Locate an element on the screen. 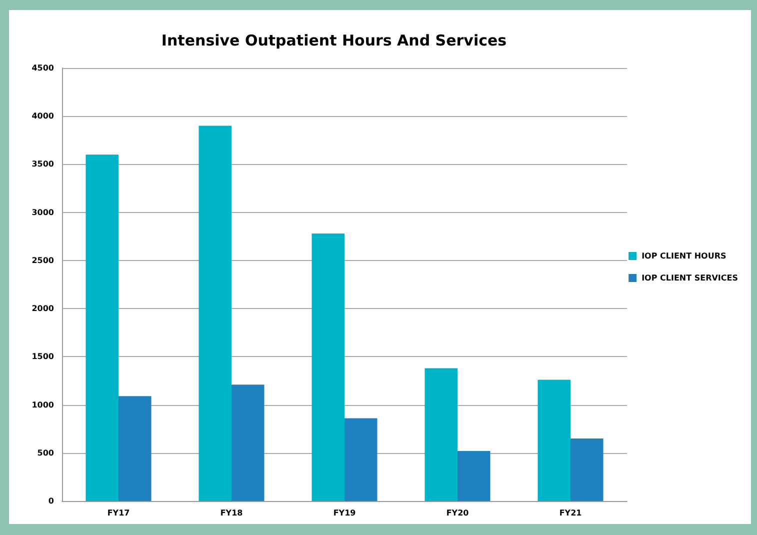  y-tick-label: 3000 is located at coordinates (43, 212).